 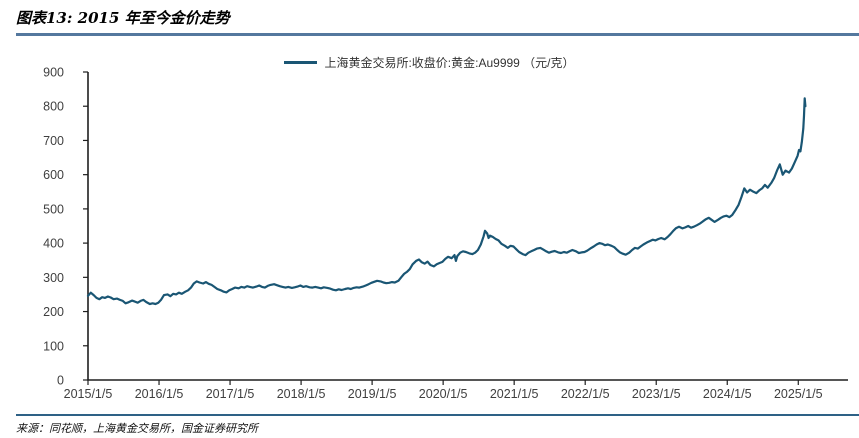 What do you see at coordinates (88, 394) in the screenshot?
I see `x-tick-label: 2015/1/5` at bounding box center [88, 394].